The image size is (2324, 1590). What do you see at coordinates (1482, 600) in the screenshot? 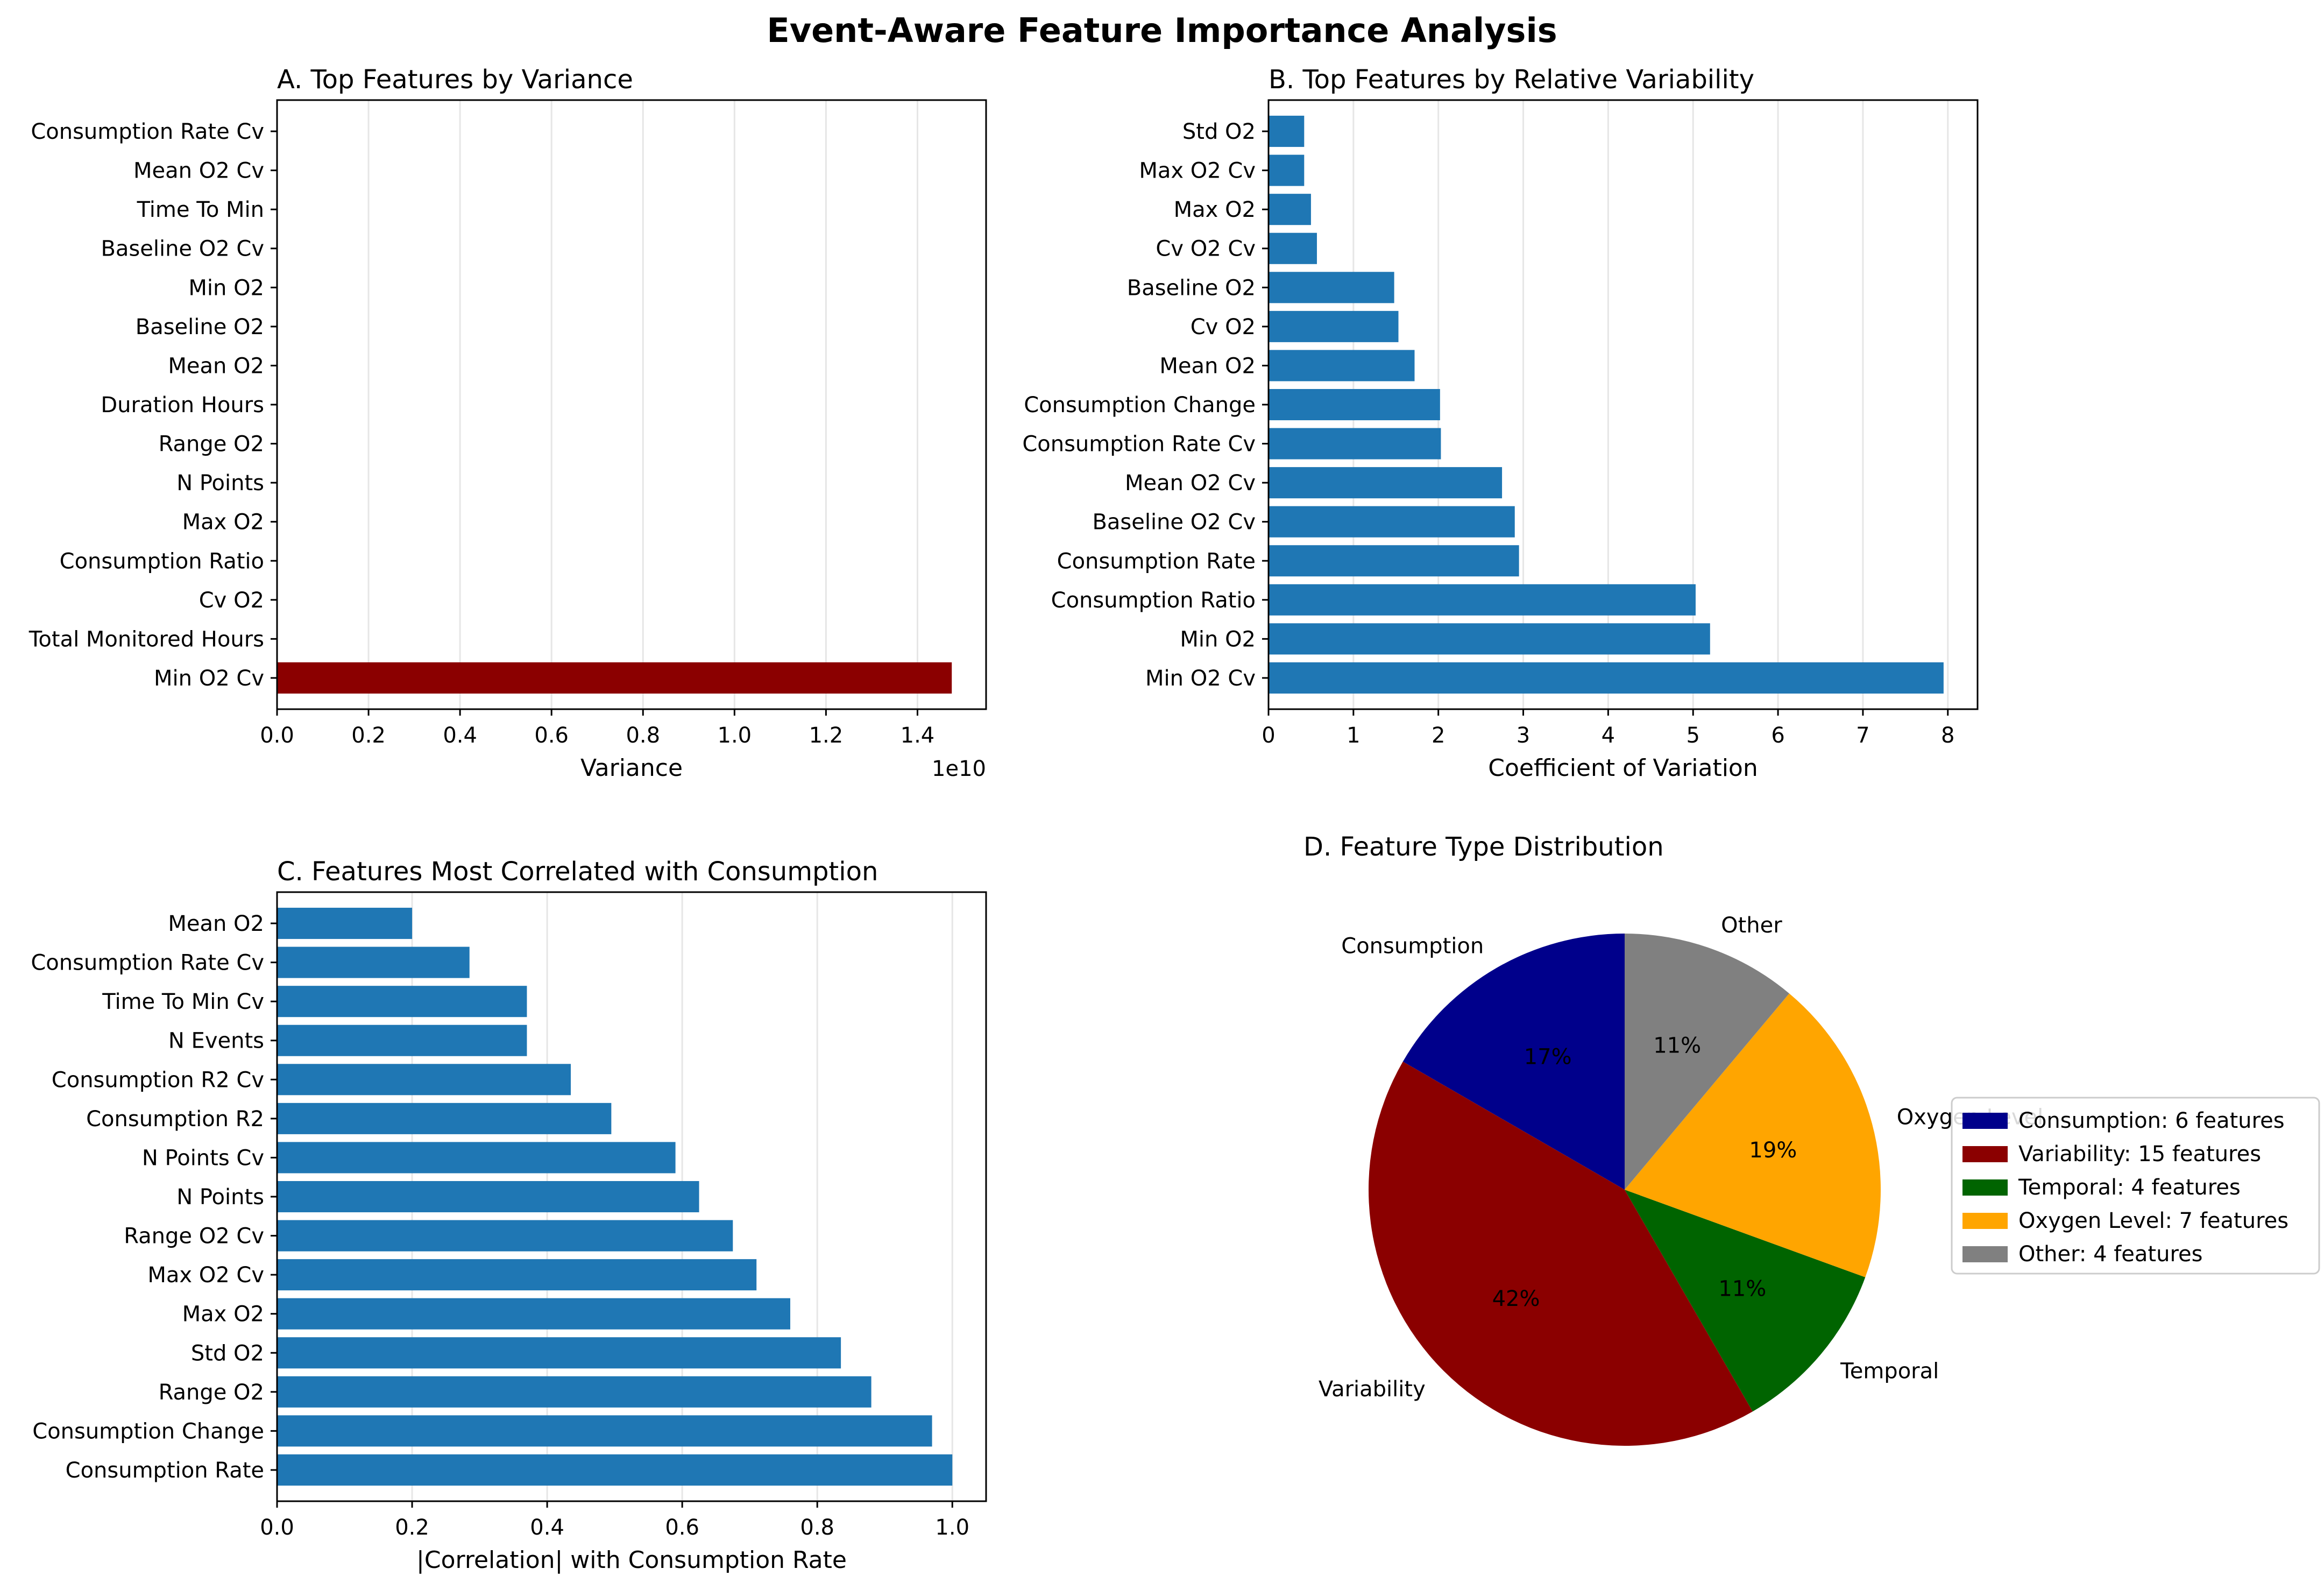
I see `bar-consumption-ratio` at bounding box center [1482, 600].